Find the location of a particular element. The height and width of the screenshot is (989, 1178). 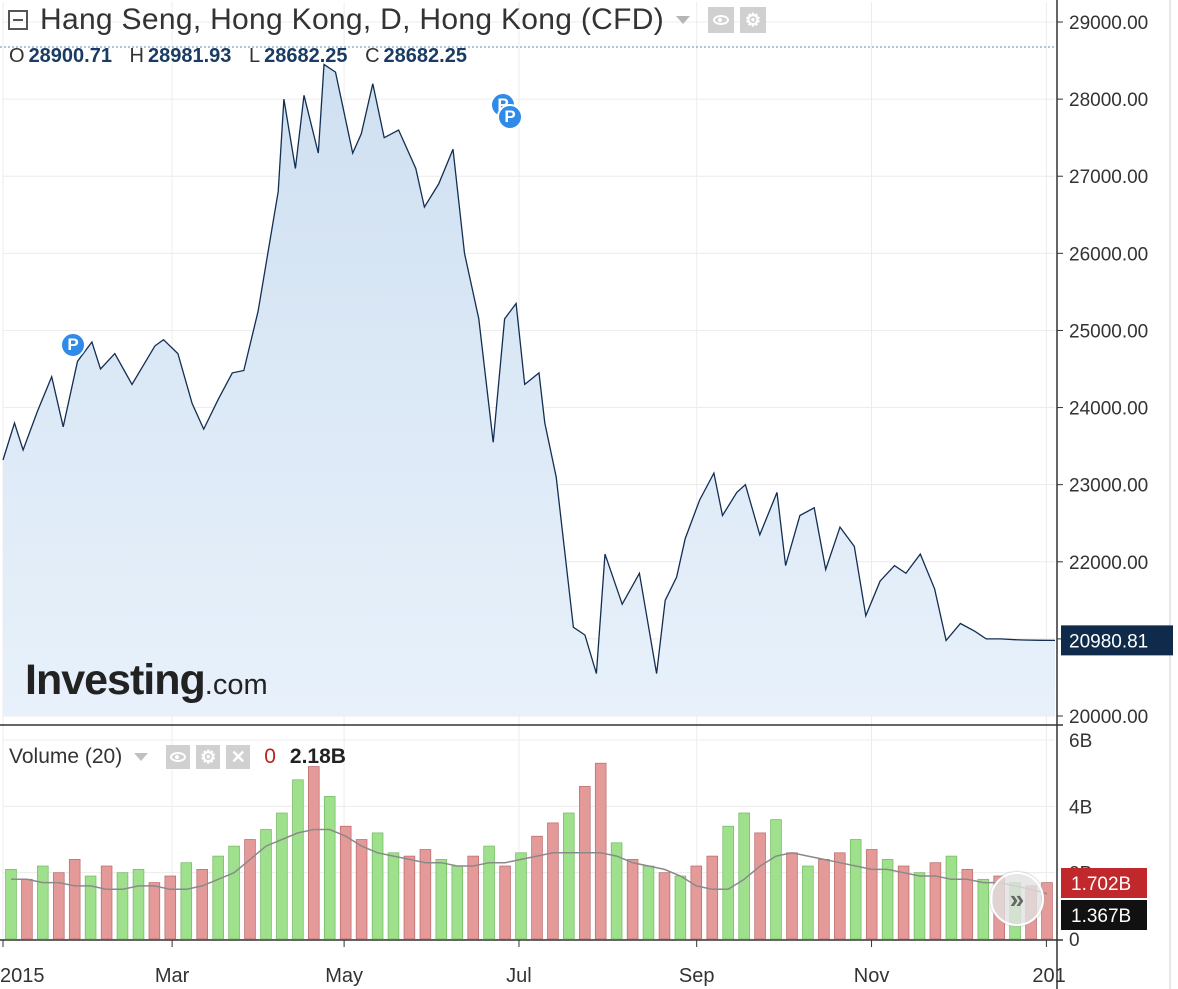

x-tick-label-2: May is located at coordinates (344, 976).